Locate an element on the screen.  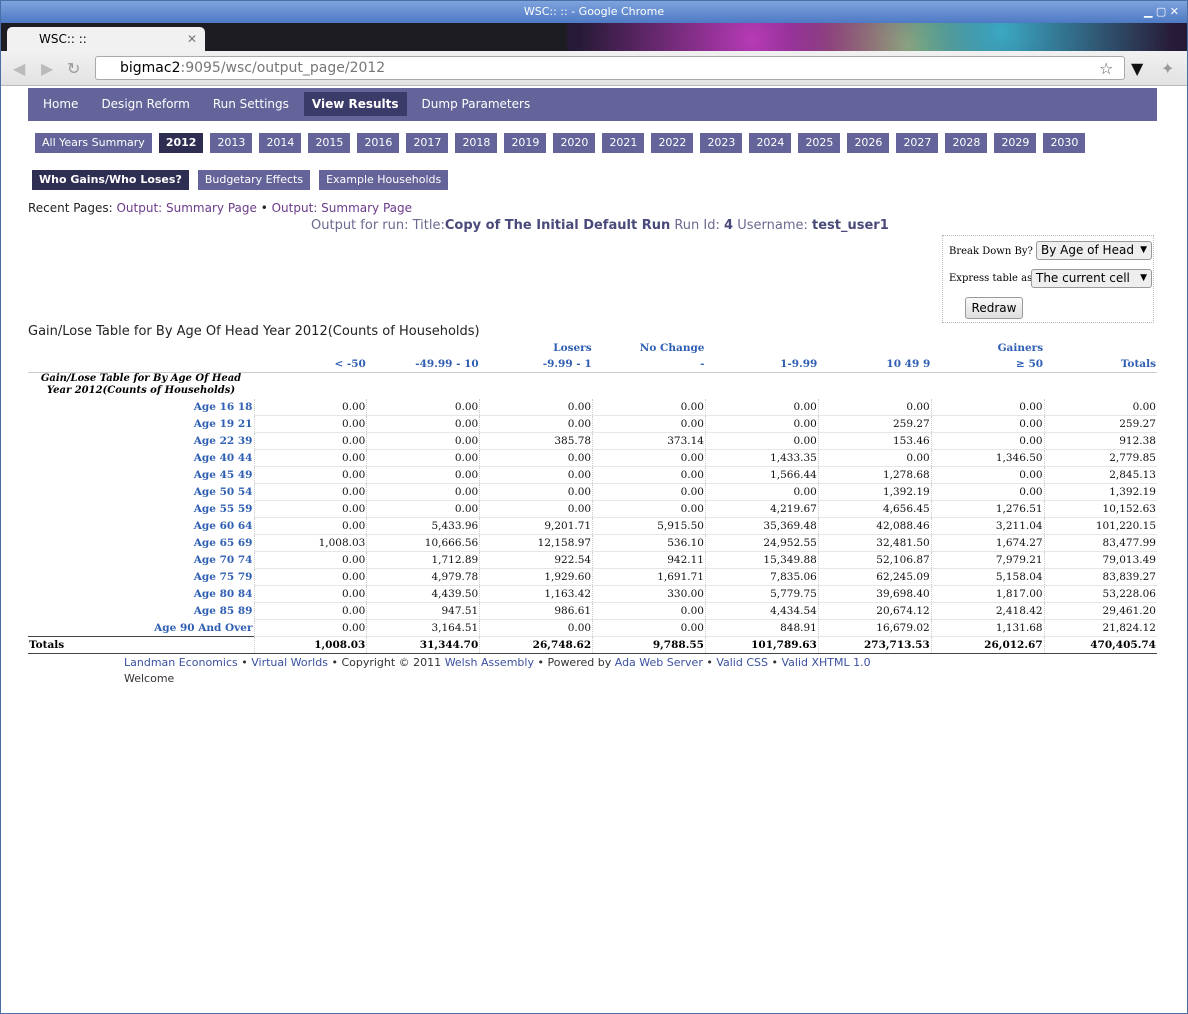
year-button: 2016 is located at coordinates (378, 143).